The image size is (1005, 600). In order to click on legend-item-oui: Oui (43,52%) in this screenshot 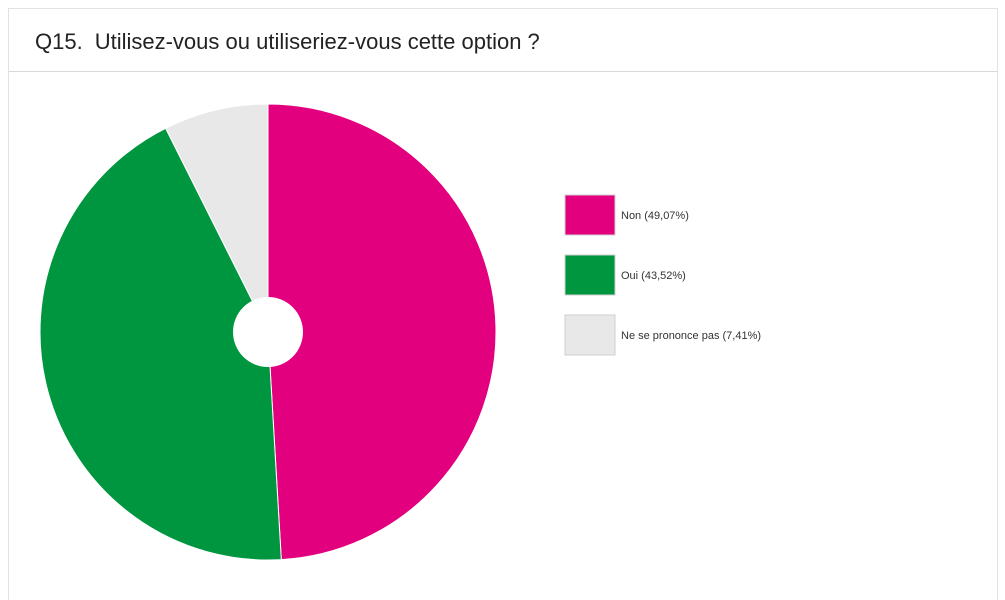, I will do `click(625, 275)`.